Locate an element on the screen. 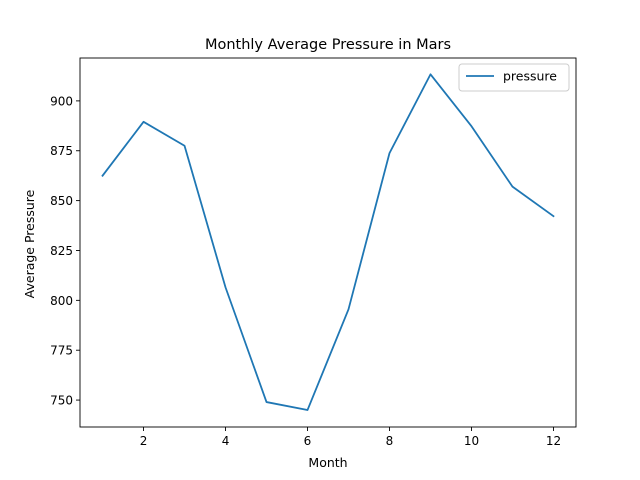  y-tick-label: 825 is located at coordinates (61, 251).